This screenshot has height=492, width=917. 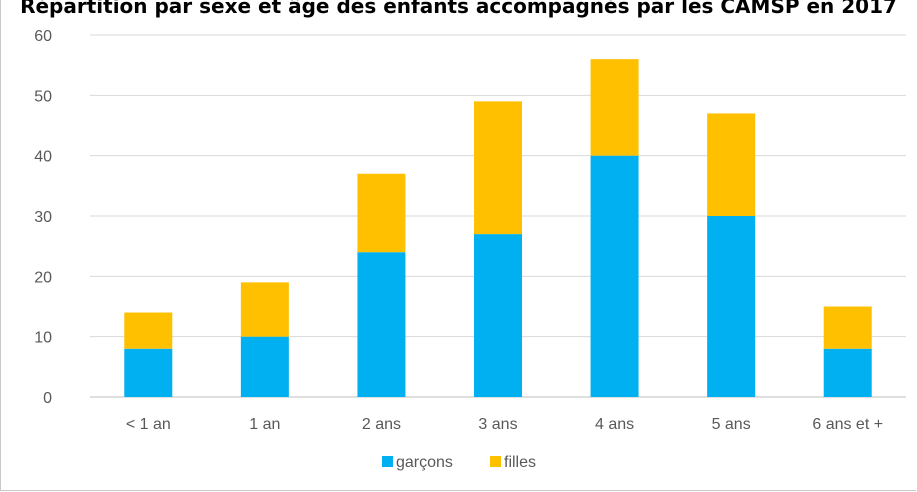 I want to click on legend-label-filles: filles, so click(x=520, y=462).